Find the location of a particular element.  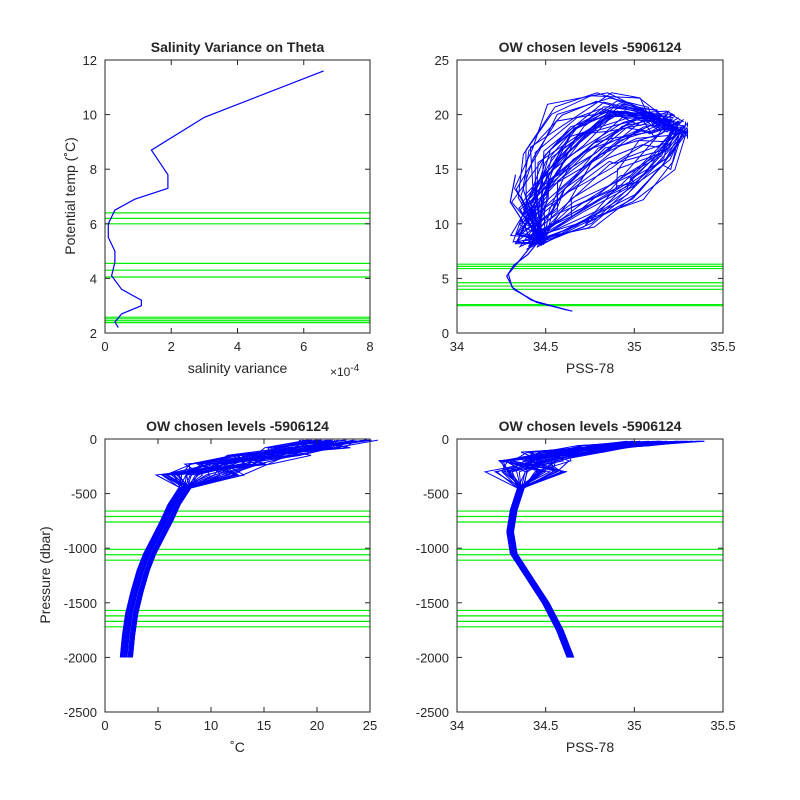

x-tick-label: 20 is located at coordinates (317, 725).